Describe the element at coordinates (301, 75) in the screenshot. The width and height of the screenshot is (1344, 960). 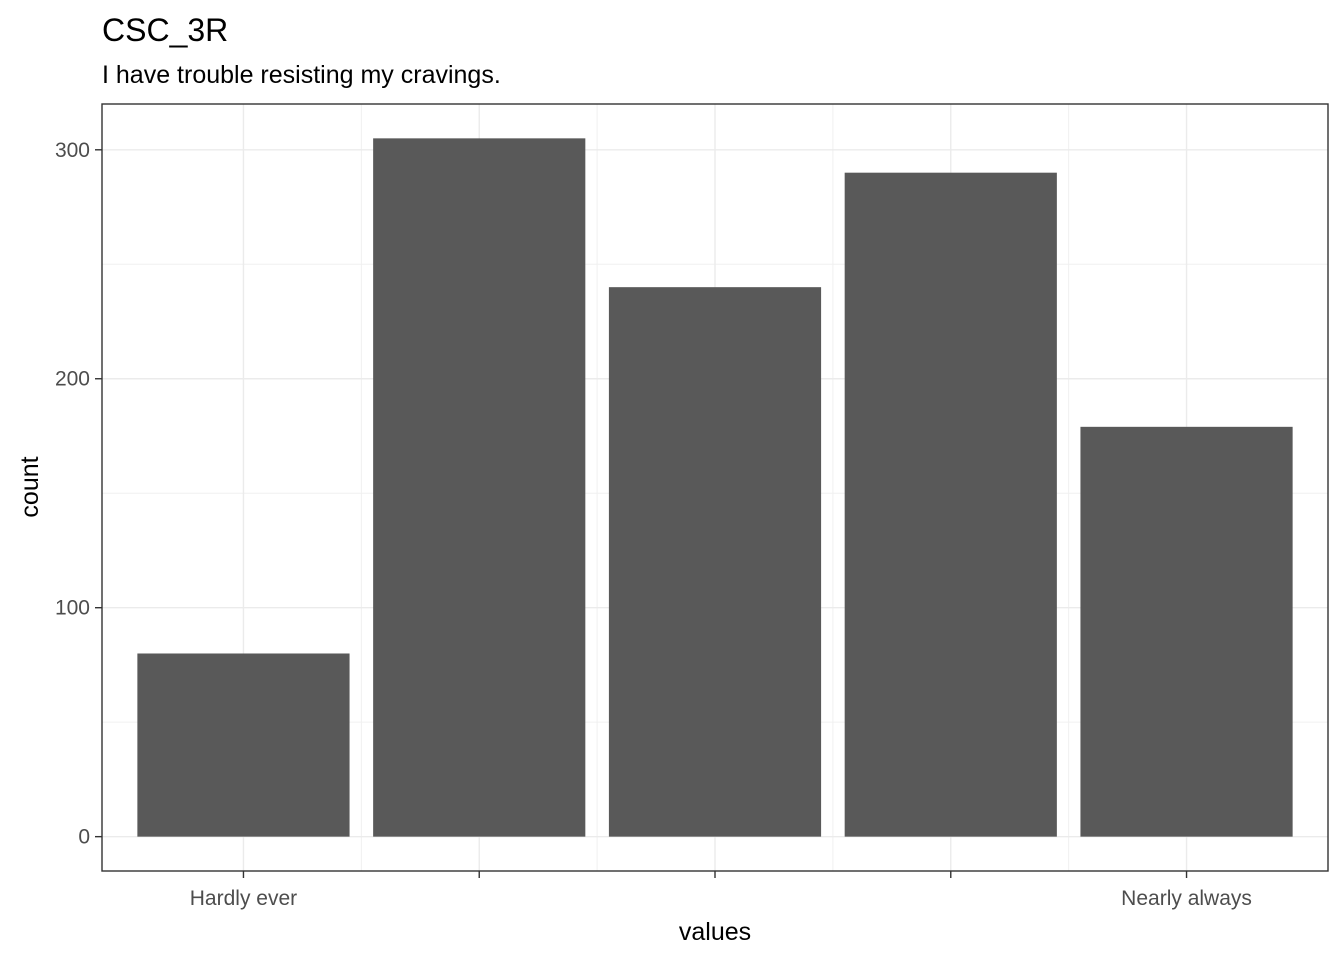
I see `chart-subtitle: I have trouble resisting my cravings.` at that location.